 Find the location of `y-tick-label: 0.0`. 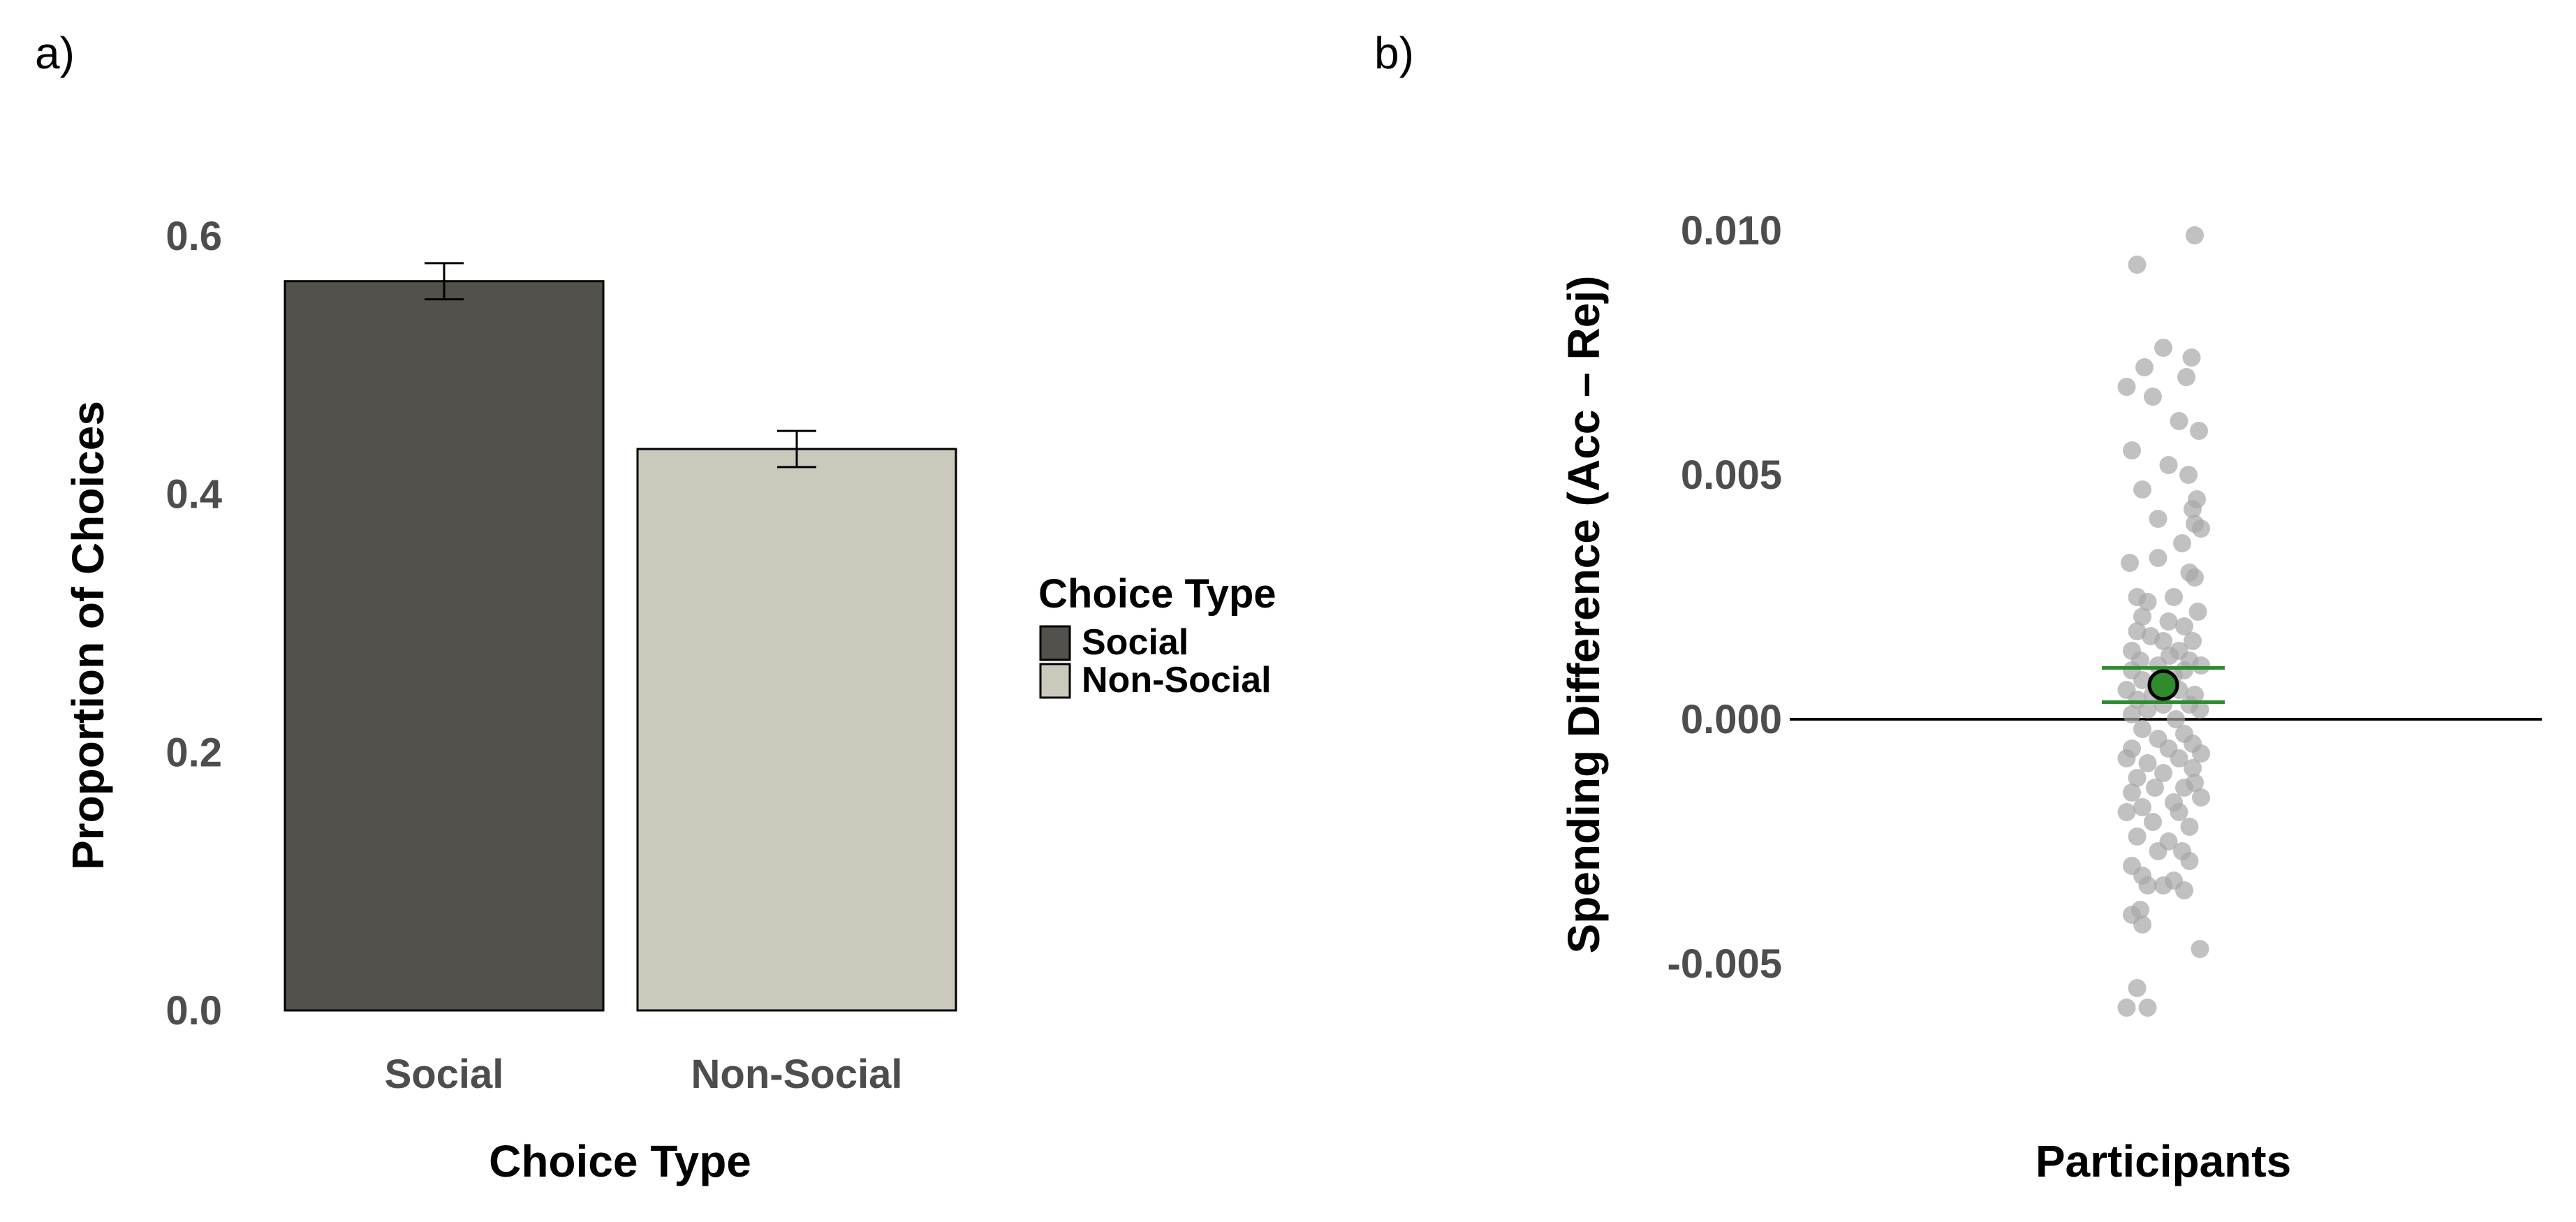

y-tick-label: 0.0 is located at coordinates (194, 1011).